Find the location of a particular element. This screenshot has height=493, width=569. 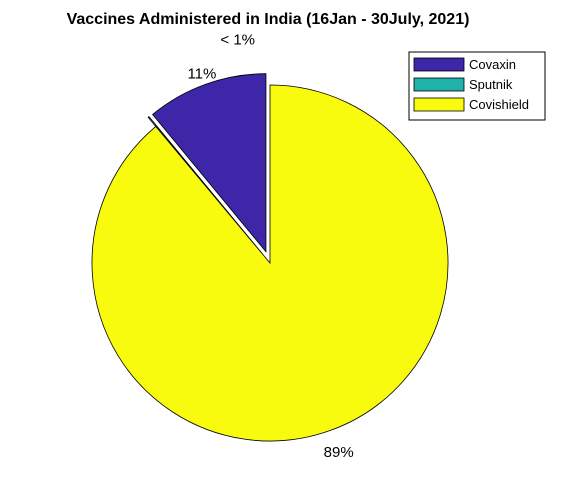

legend-label-covaxin: Covaxin is located at coordinates (492, 64).